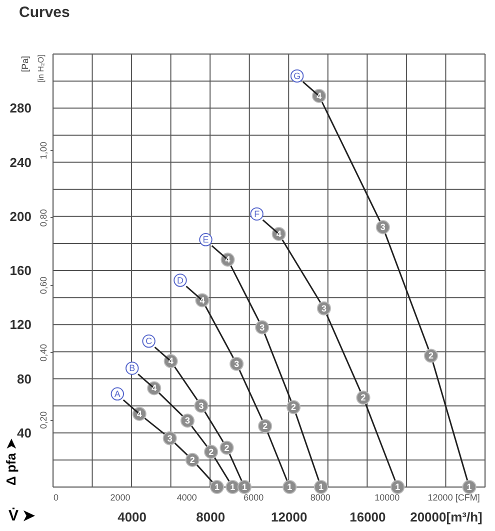 This screenshot has height=531, width=495. Describe the element at coordinates (43, 218) in the screenshot. I see `y2-tick-label: 0,80` at that location.